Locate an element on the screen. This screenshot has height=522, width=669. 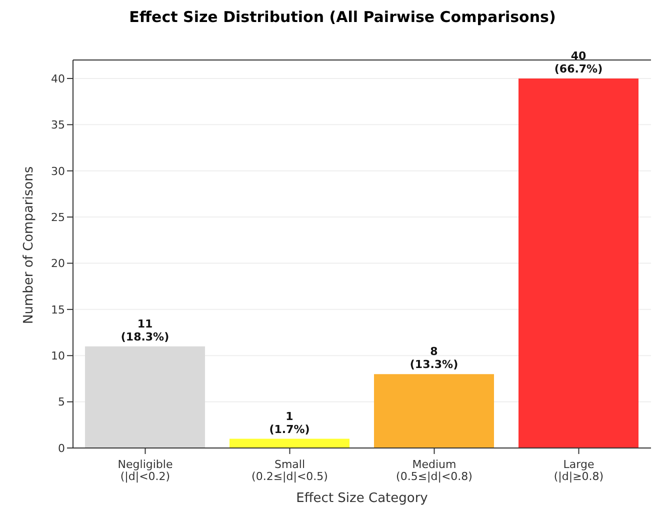
y-tick-label: 0 is located at coordinates (61, 448).